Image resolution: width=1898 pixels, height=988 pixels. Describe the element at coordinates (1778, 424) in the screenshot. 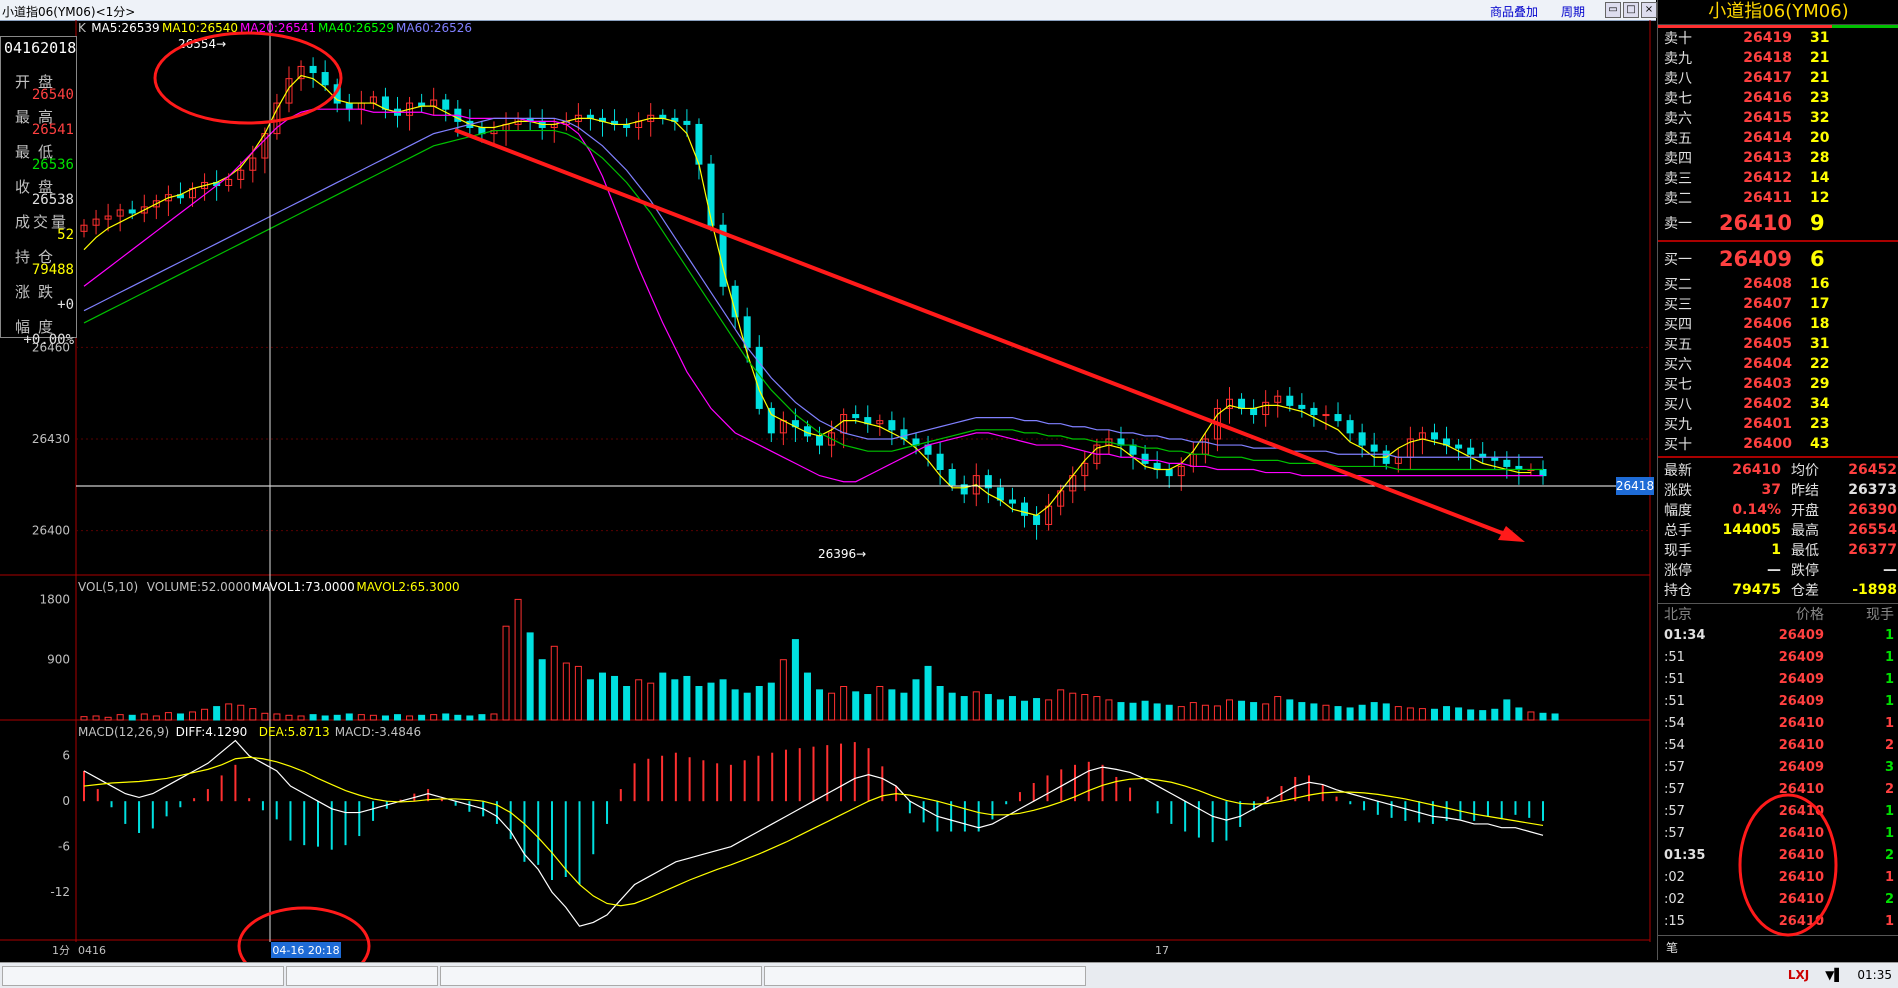

I see `bid-level-9: 买九 26401 23` at that location.